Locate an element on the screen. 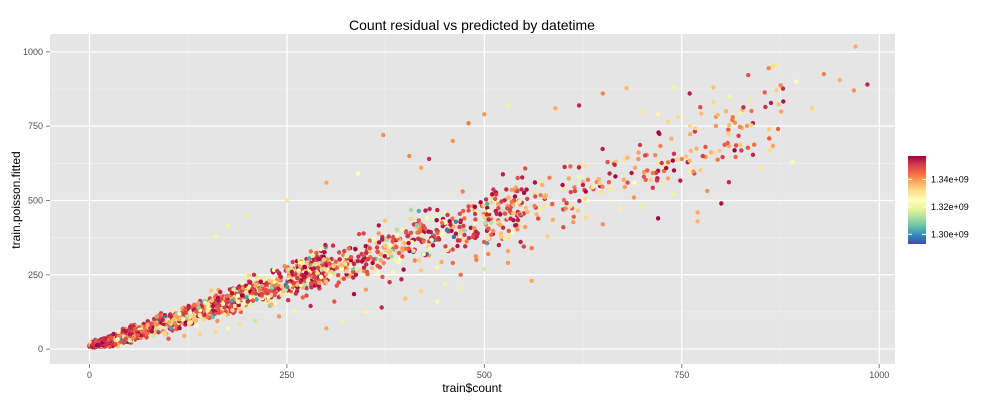 This screenshot has width=1000, height=400. colorbar-tick-label: 1.34e+09 is located at coordinates (950, 179).